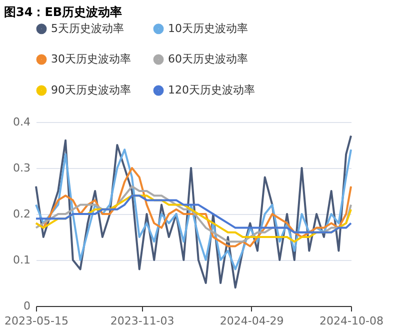 The width and height of the screenshot is (405, 332). Describe the element at coordinates (21, 168) in the screenshot. I see `y-tick-label: 0.3` at that location.